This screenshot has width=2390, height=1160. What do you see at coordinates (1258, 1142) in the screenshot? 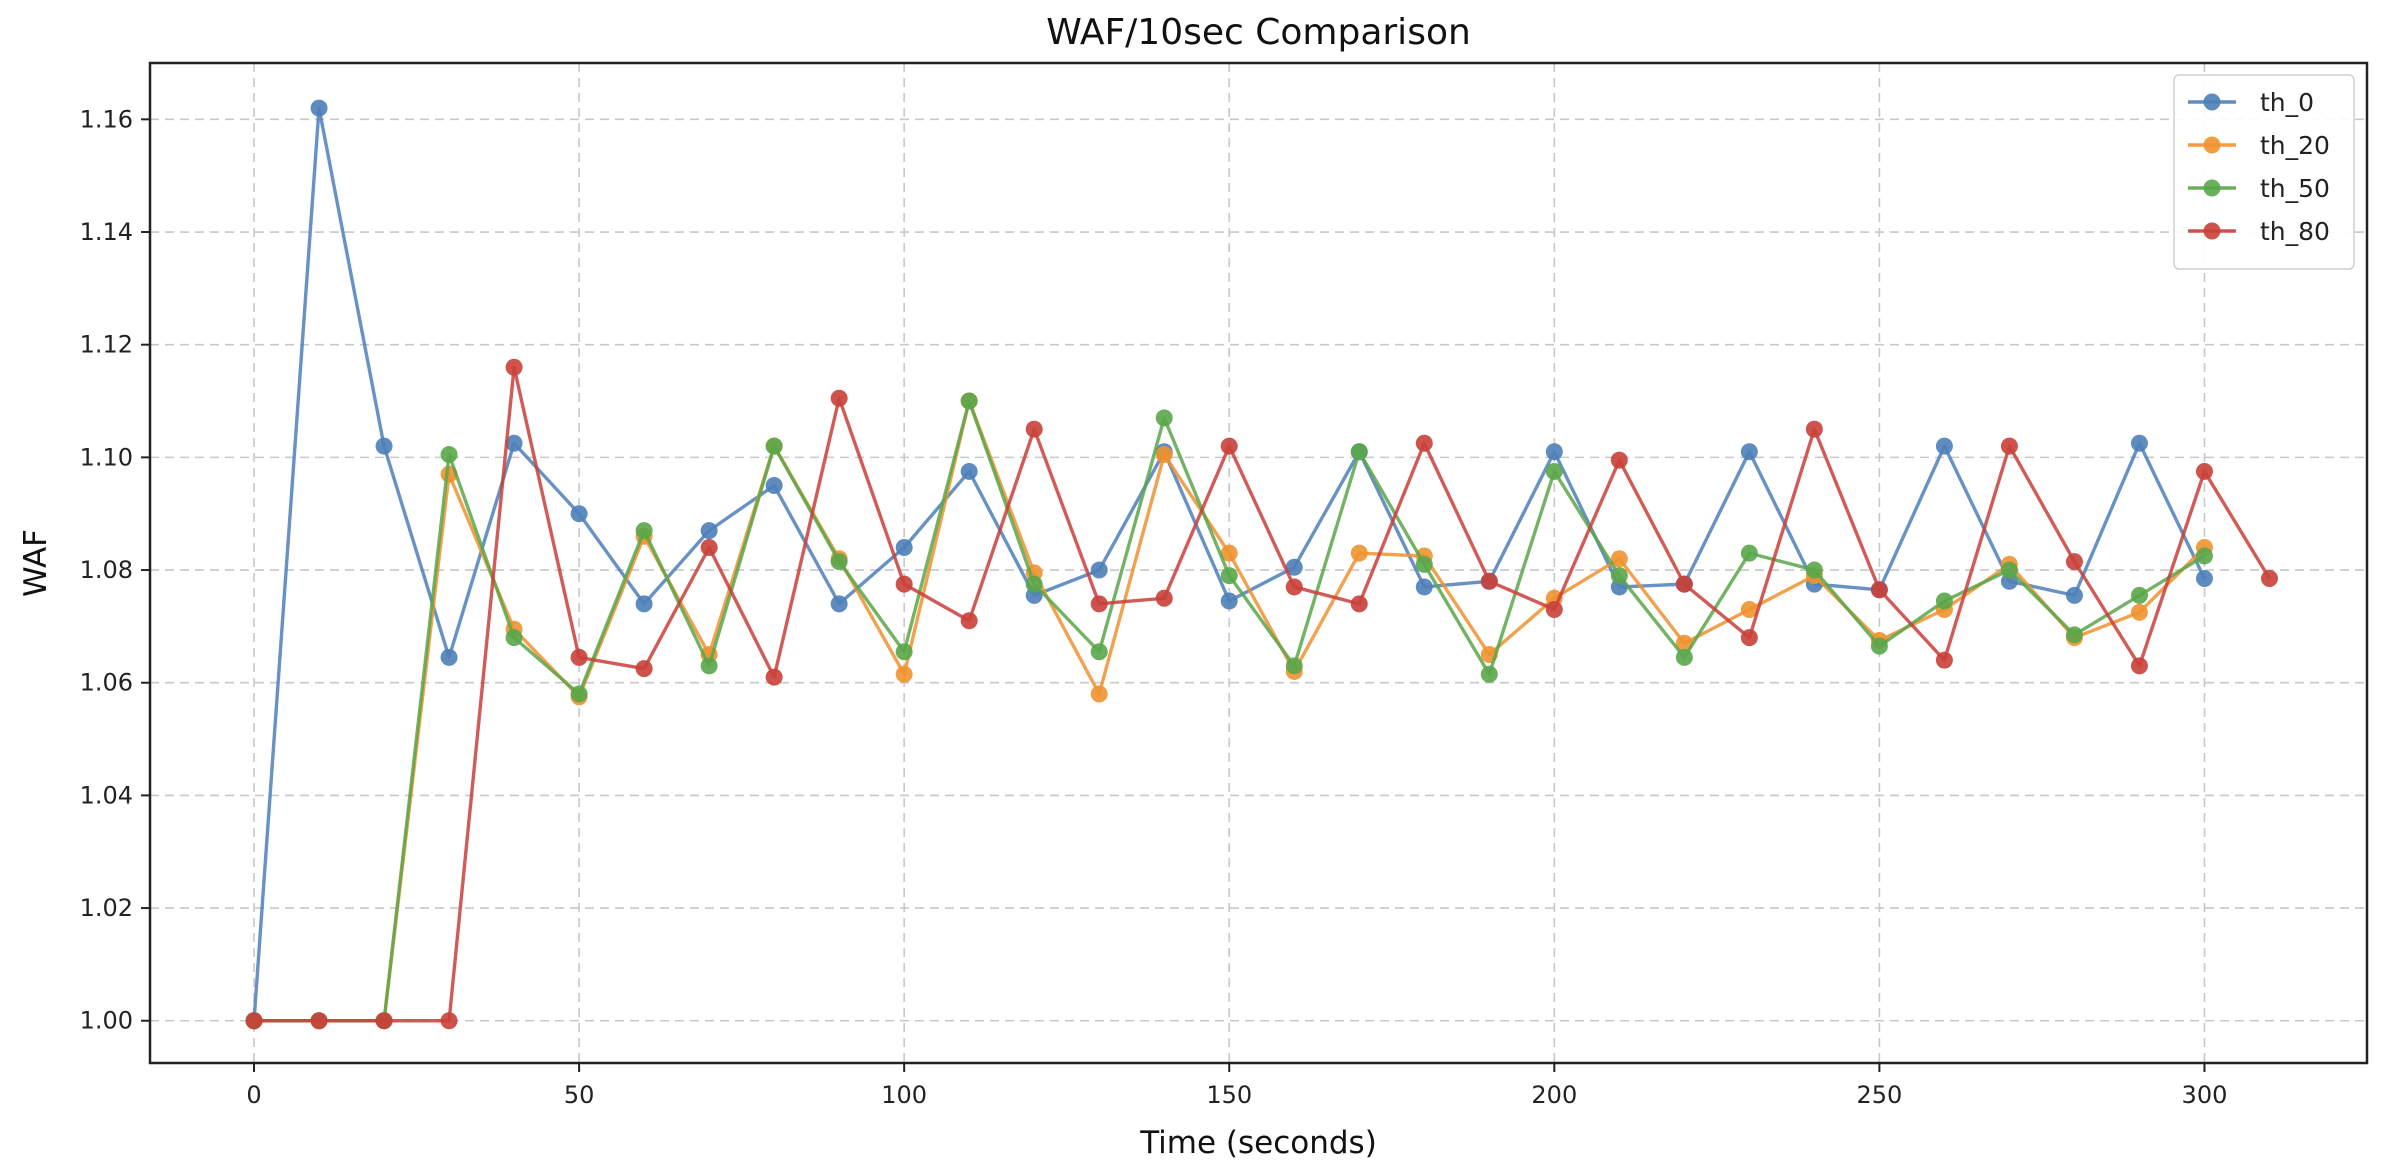
I see `x-axis-label: Time (seconds)` at bounding box center [1258, 1142].